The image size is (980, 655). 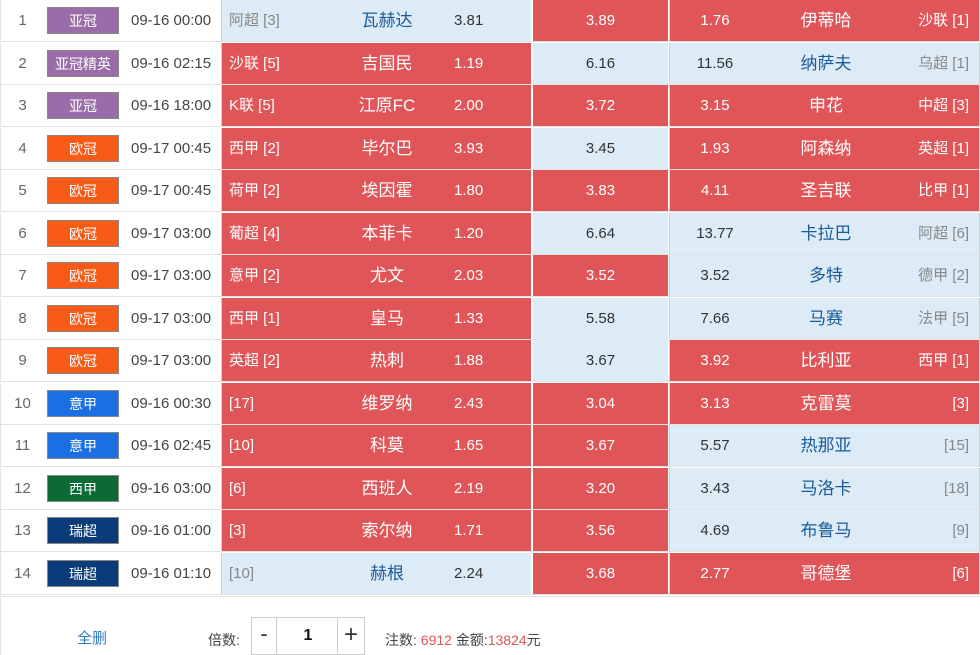 I want to click on multiplier-stepper: - 1 +, so click(x=308, y=636).